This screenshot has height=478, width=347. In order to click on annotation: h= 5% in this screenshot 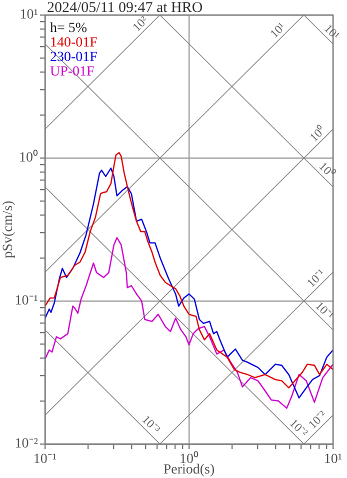, I will do `click(69, 28)`.